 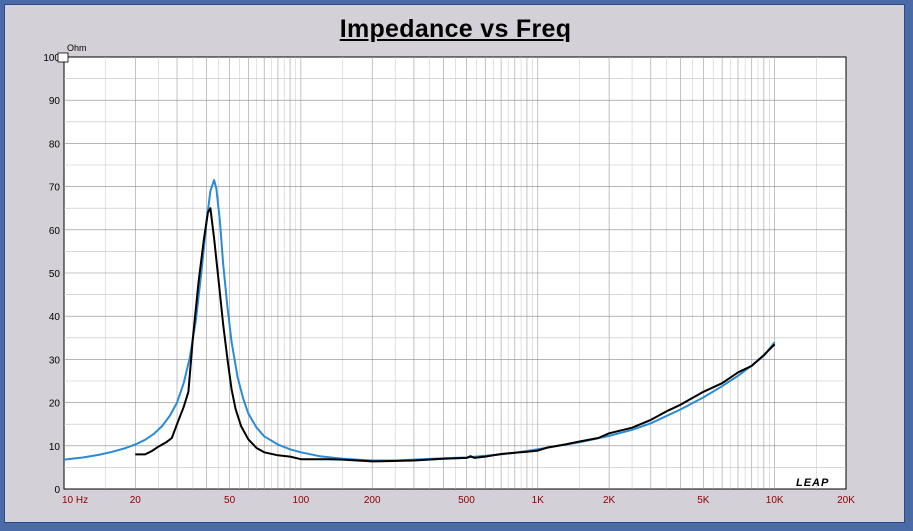 I want to click on y-tick-label: 90, so click(x=55, y=101).